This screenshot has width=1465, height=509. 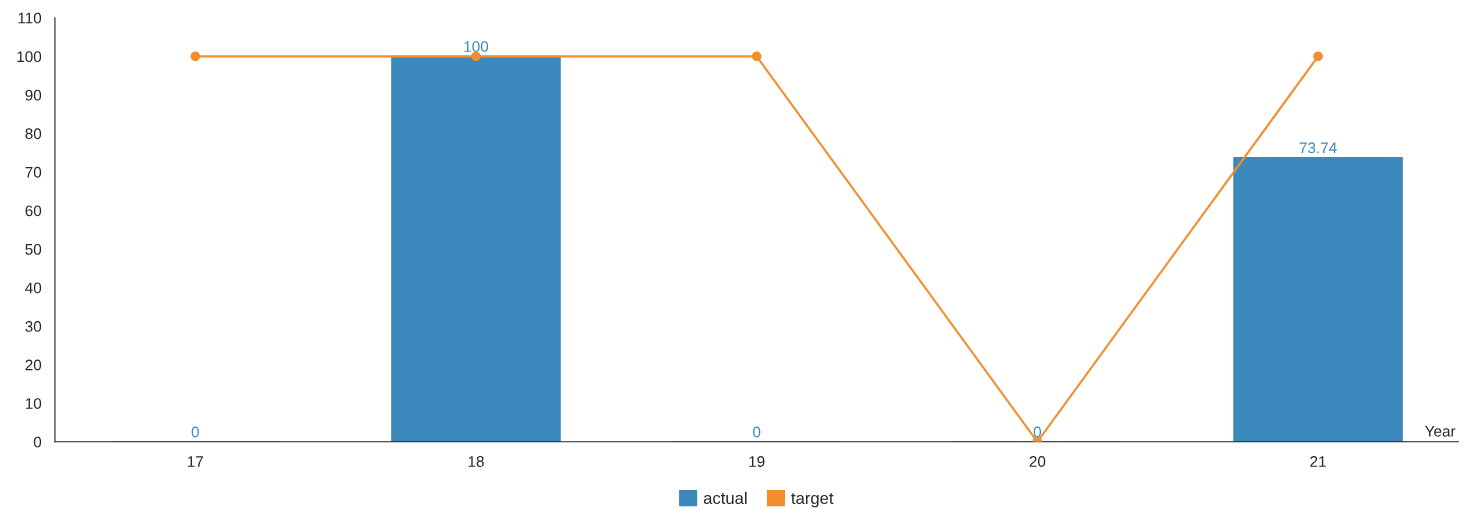 I want to click on x-tick-label: 21, so click(x=1318, y=461).